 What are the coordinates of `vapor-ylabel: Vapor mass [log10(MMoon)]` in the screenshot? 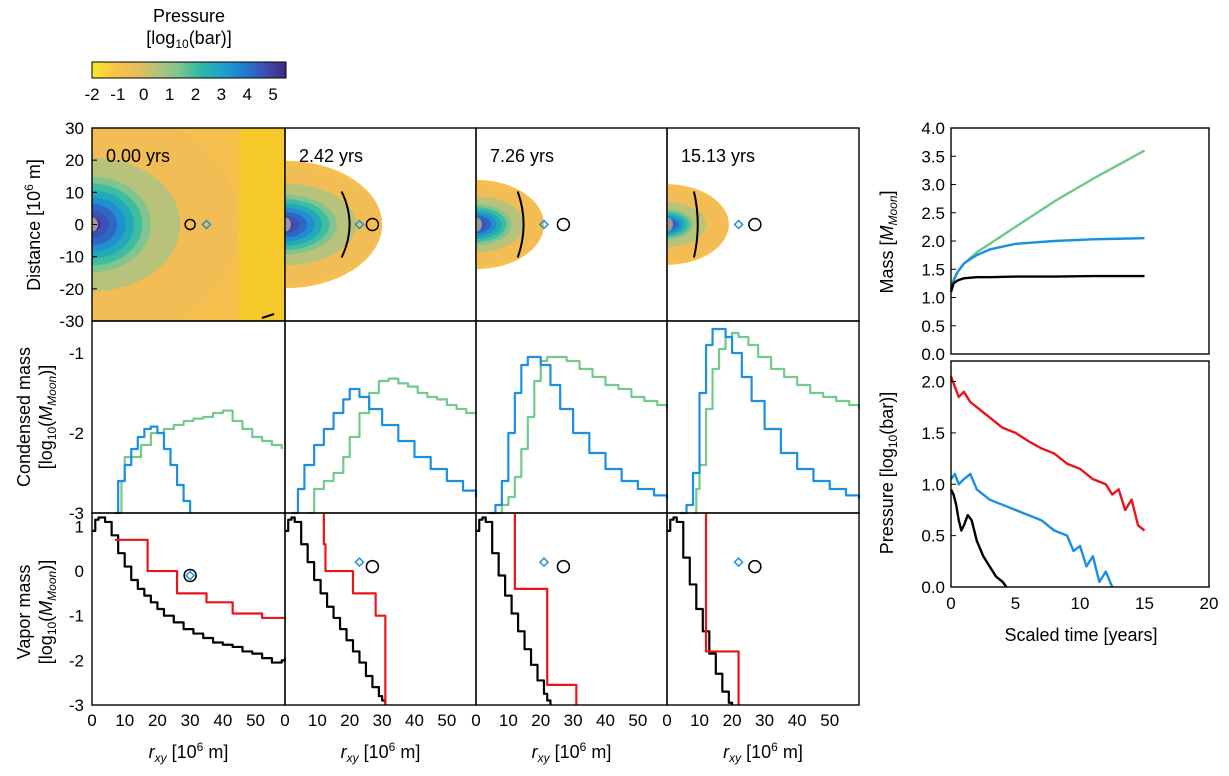 It's located at (36, 612).